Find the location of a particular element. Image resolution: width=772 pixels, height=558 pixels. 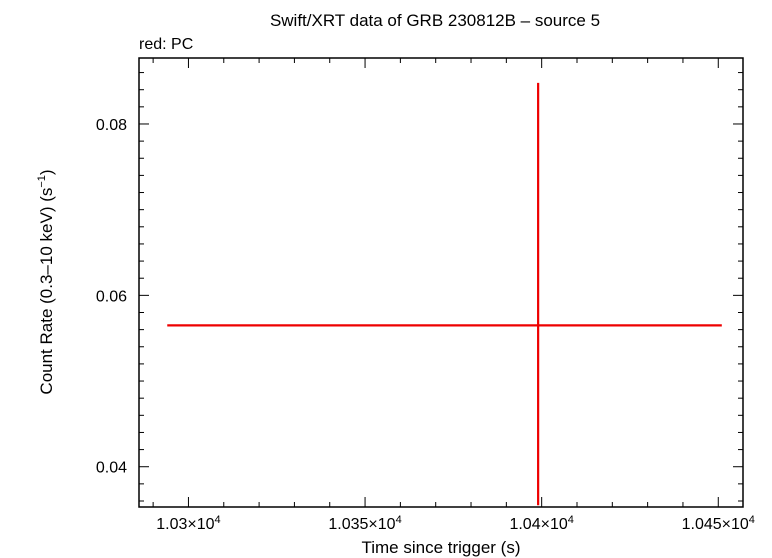

x-tick-mantissa: 1.03×10 is located at coordinates (185, 524).